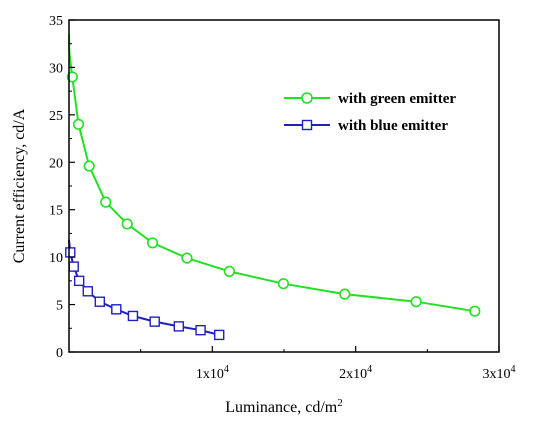 This screenshot has height=421, width=550. I want to click on y-tick-label: 10, so click(56, 258).